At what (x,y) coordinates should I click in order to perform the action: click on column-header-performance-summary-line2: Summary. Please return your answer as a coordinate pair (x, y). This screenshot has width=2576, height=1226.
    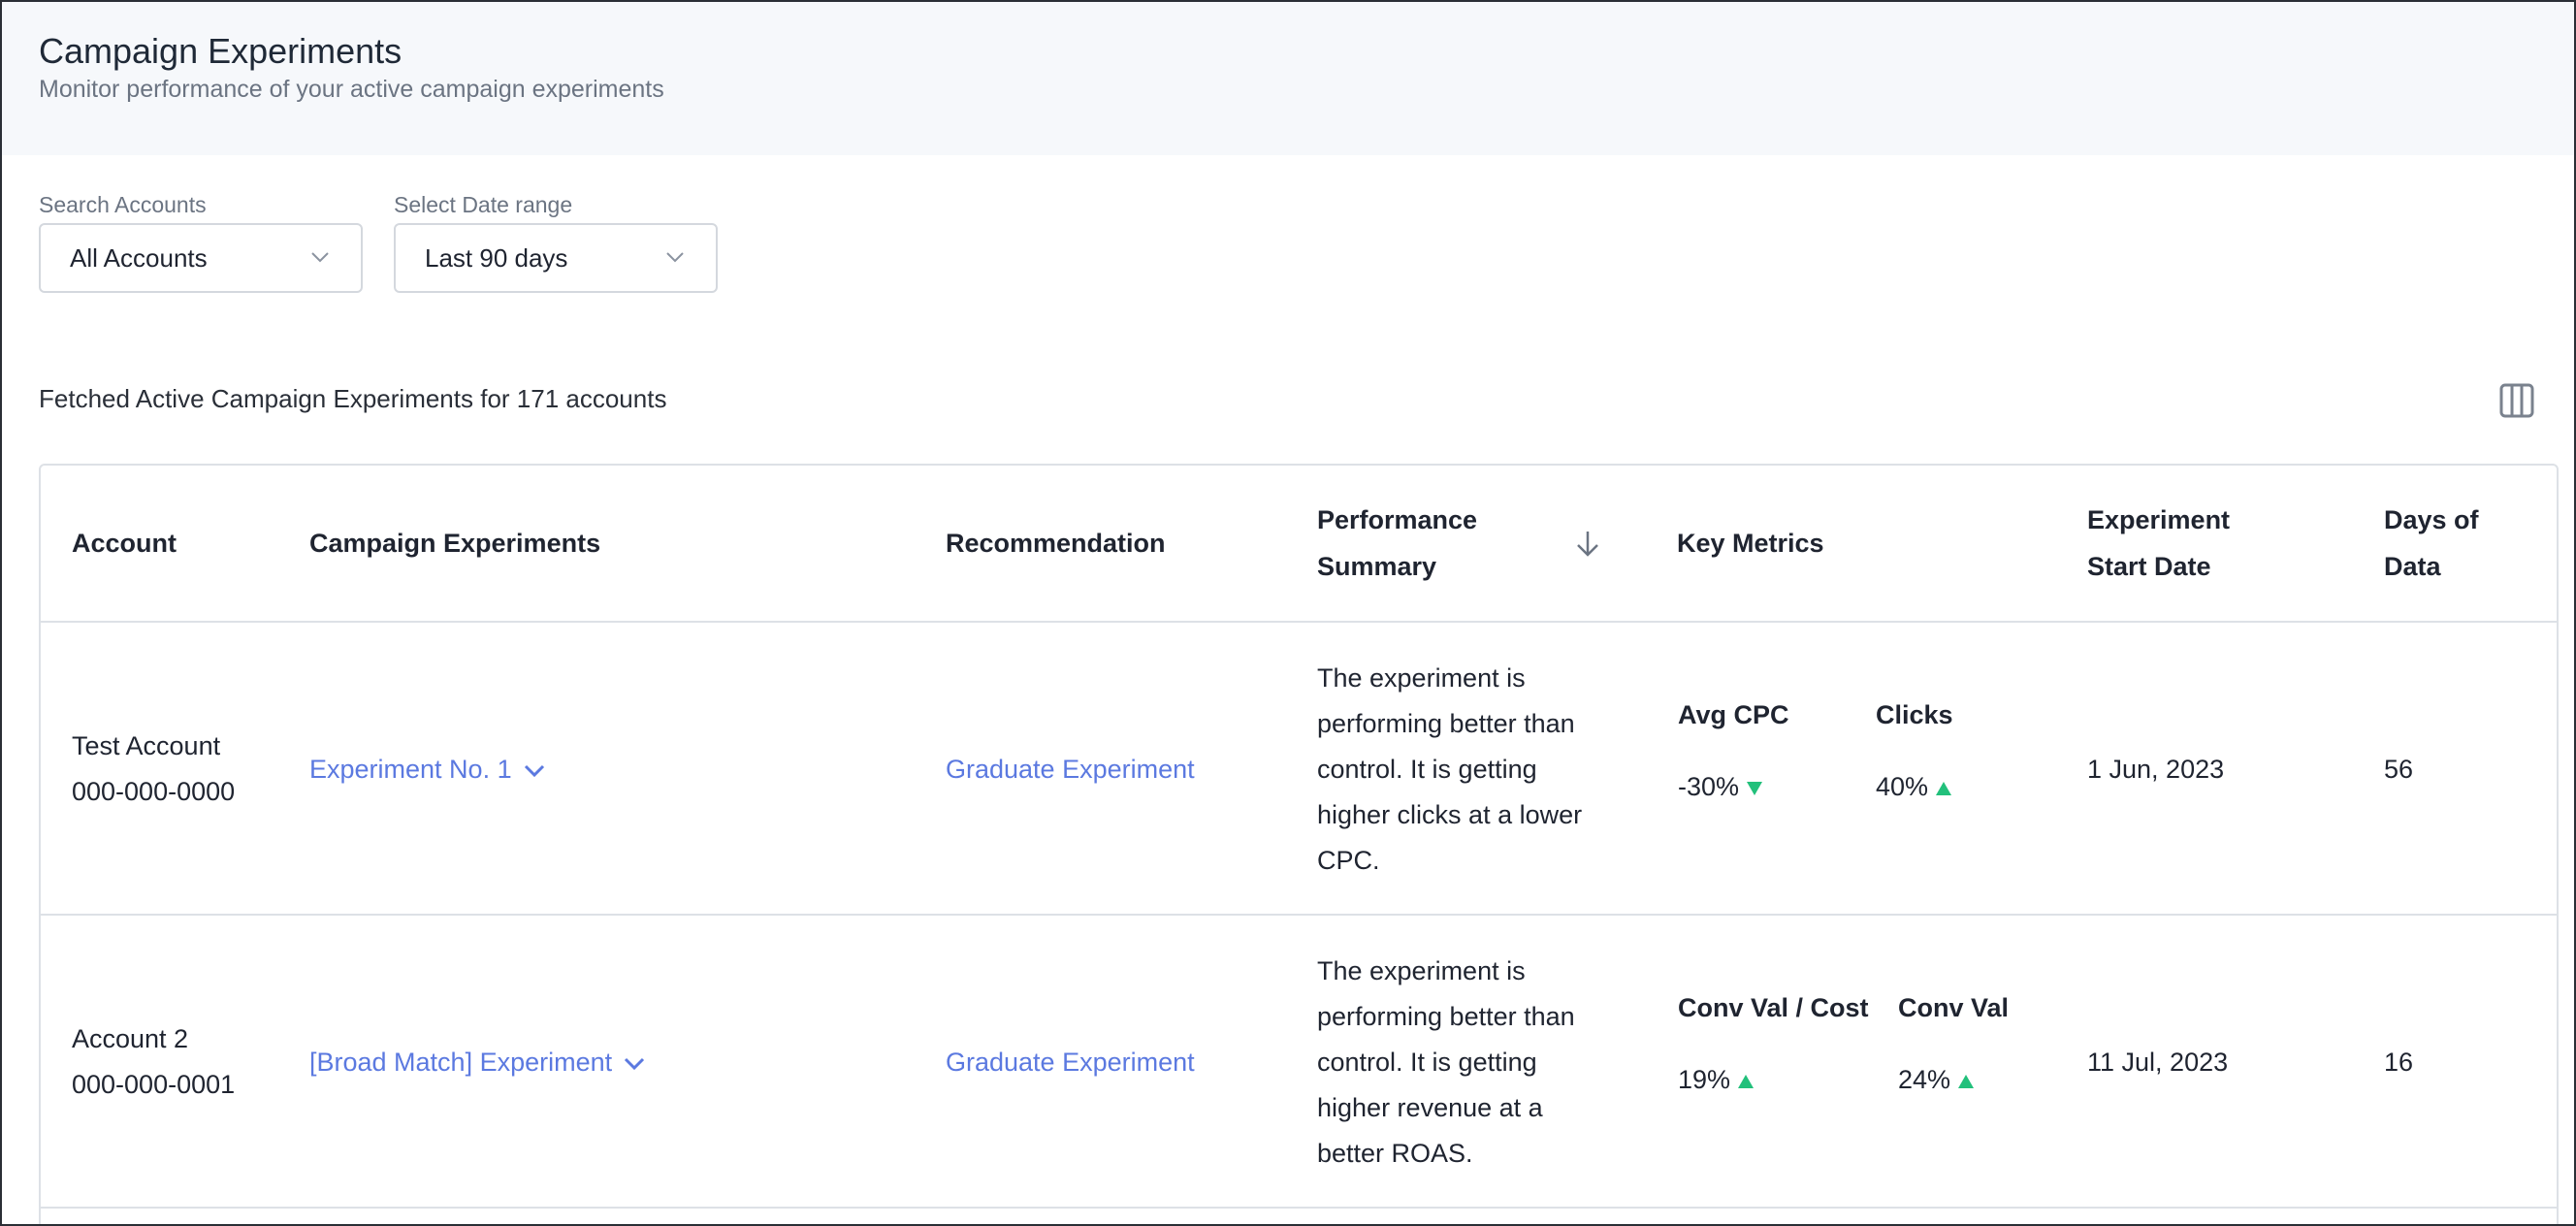
    Looking at the image, I should click on (1377, 566).